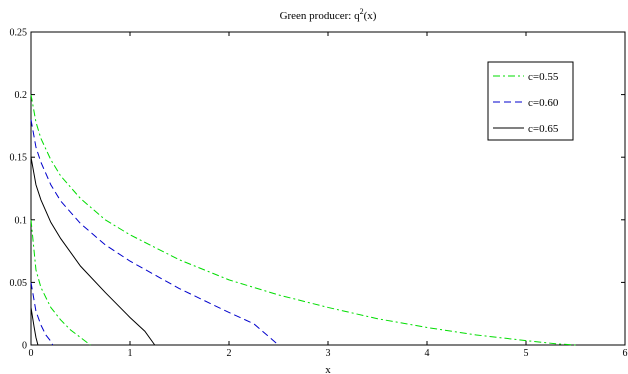 Image resolution: width=628 pixels, height=374 pixels. What do you see at coordinates (19, 158) in the screenshot?
I see `y-tick-label: 0.15` at bounding box center [19, 158].